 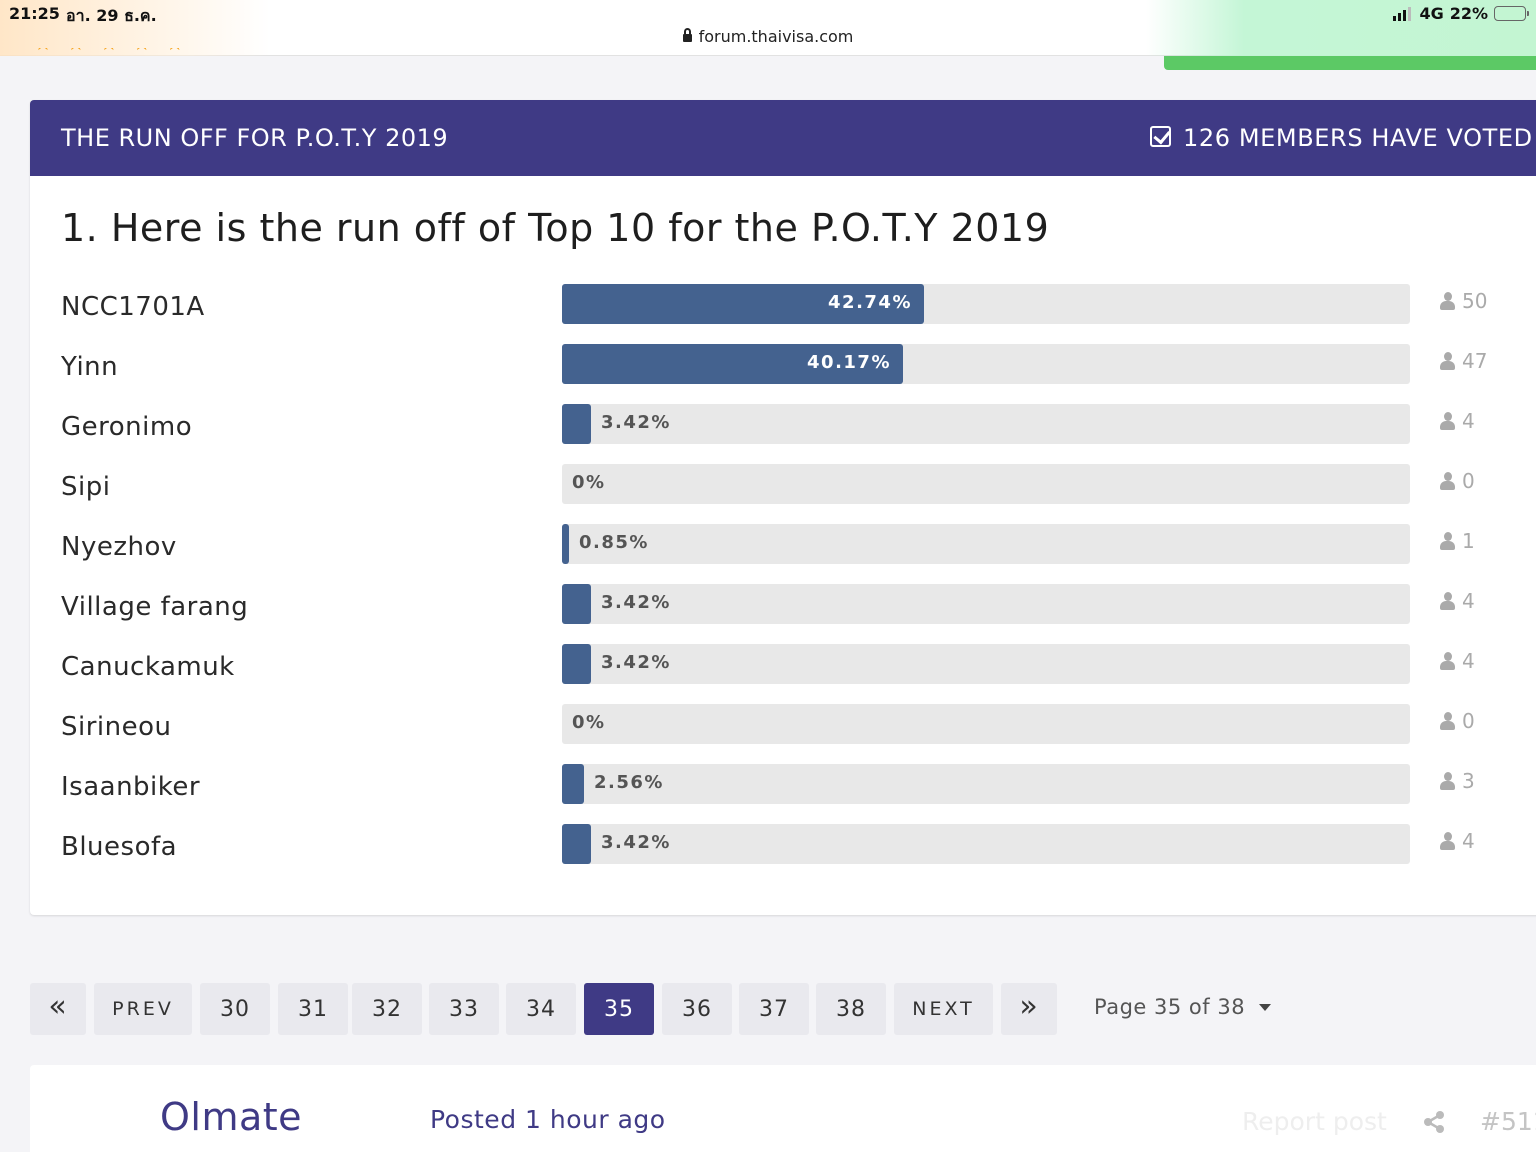 I want to click on address-url: forum.thaivisa.com, so click(x=776, y=36).